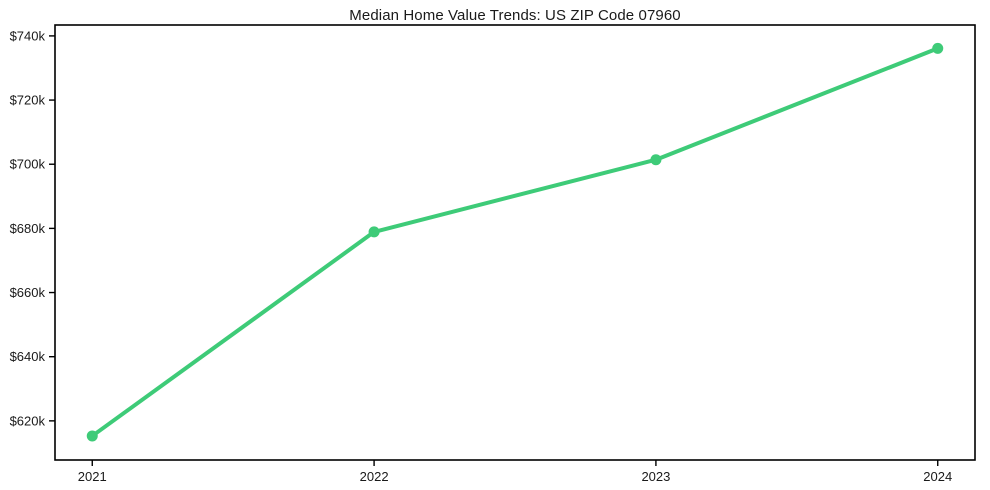 This screenshot has width=990, height=490. What do you see at coordinates (28, 292) in the screenshot?
I see `y-tick-label: $660k` at bounding box center [28, 292].